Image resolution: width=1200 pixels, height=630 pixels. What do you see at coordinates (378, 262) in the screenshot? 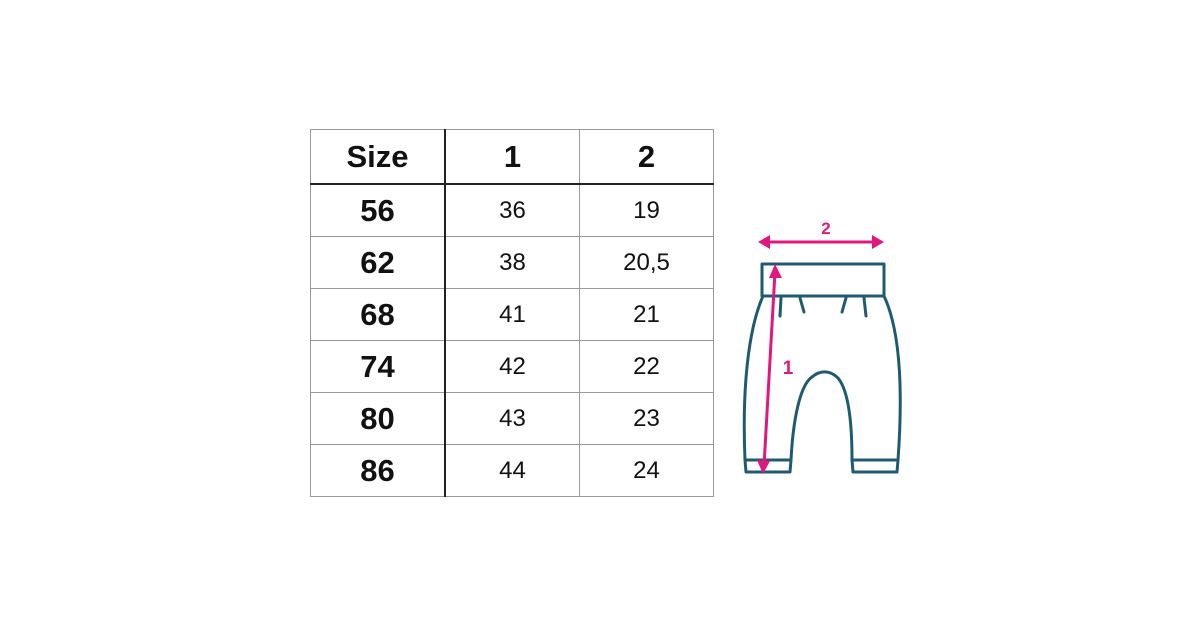
I see `size-cell: 62` at bounding box center [378, 262].